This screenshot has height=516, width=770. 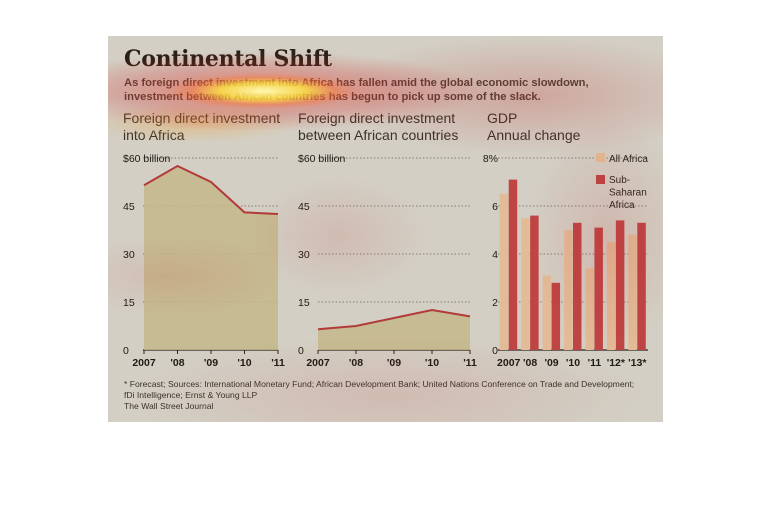 I want to click on legend-label-line: Africa, so click(x=622, y=205).